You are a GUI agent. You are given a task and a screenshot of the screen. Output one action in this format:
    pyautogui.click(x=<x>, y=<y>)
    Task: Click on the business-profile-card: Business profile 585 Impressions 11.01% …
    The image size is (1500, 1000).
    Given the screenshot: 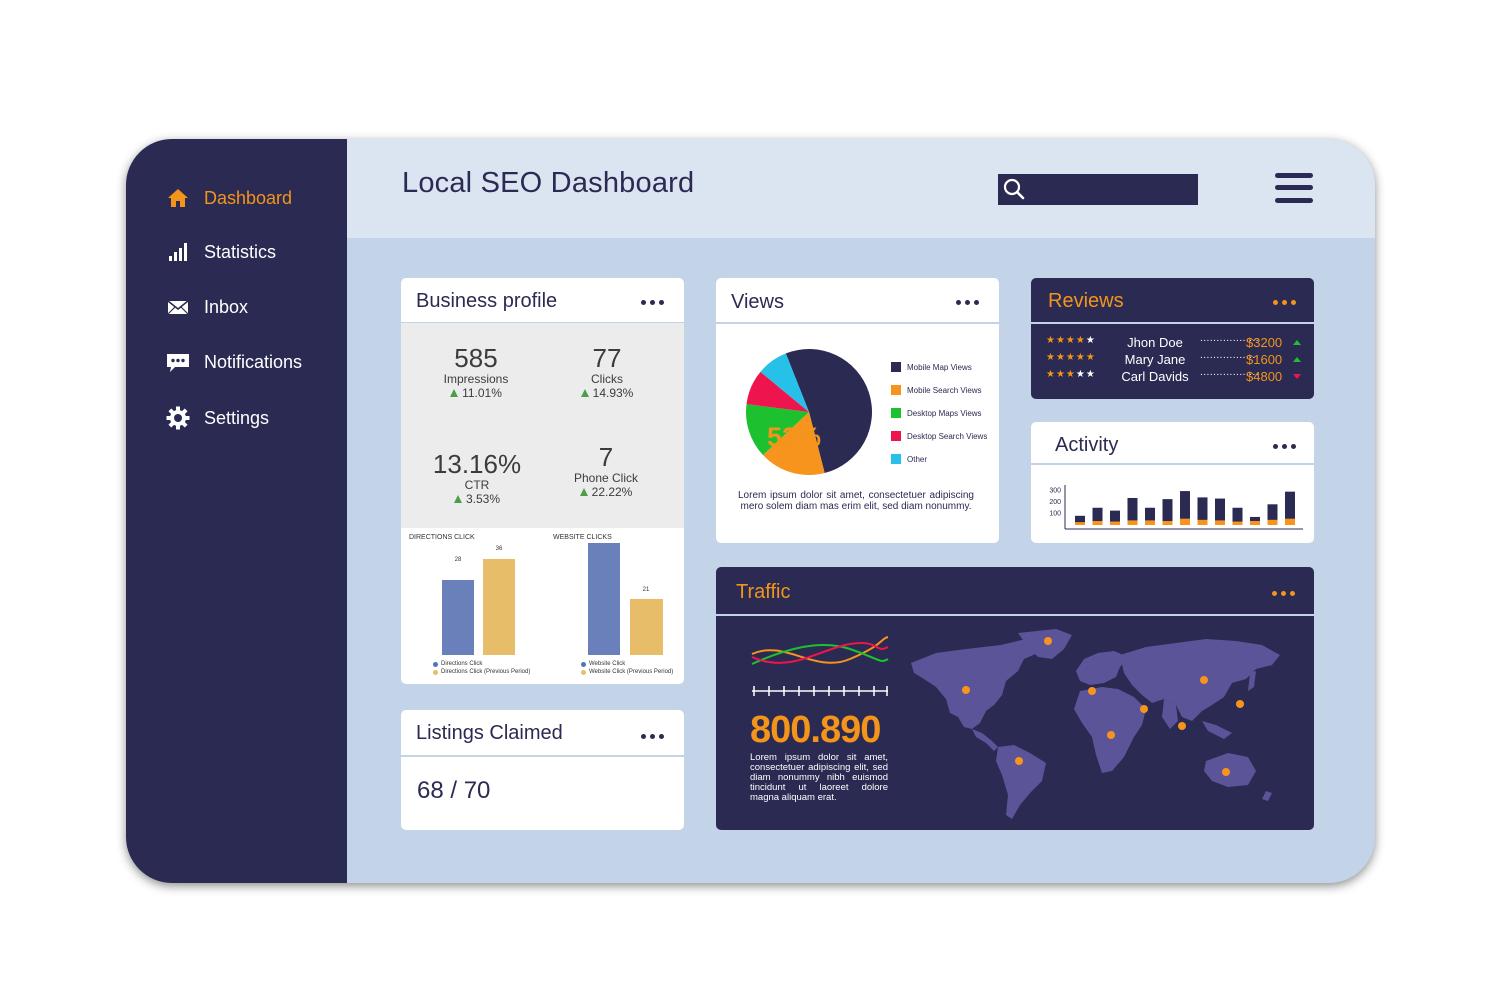 What is the action you would take?
    pyautogui.click(x=542, y=481)
    